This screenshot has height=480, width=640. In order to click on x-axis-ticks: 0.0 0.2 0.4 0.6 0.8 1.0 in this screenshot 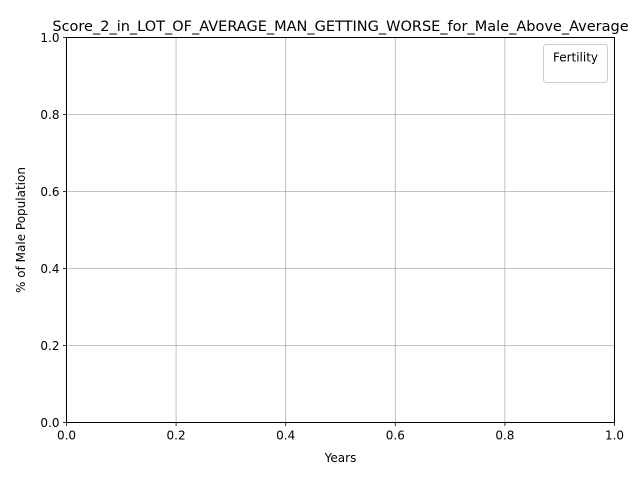, I will do `click(340, 432)`.